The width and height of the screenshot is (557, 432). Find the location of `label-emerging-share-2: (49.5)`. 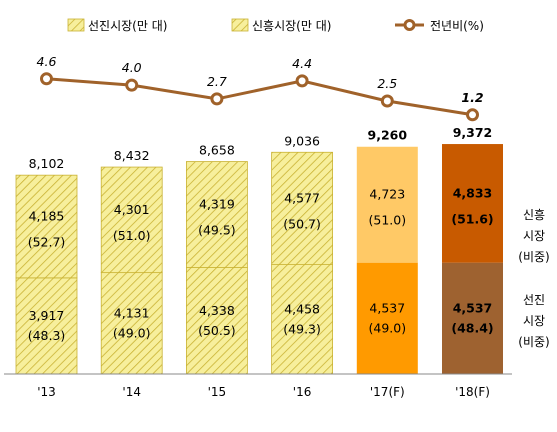

label-emerging-share-2: (49.5) is located at coordinates (217, 230).